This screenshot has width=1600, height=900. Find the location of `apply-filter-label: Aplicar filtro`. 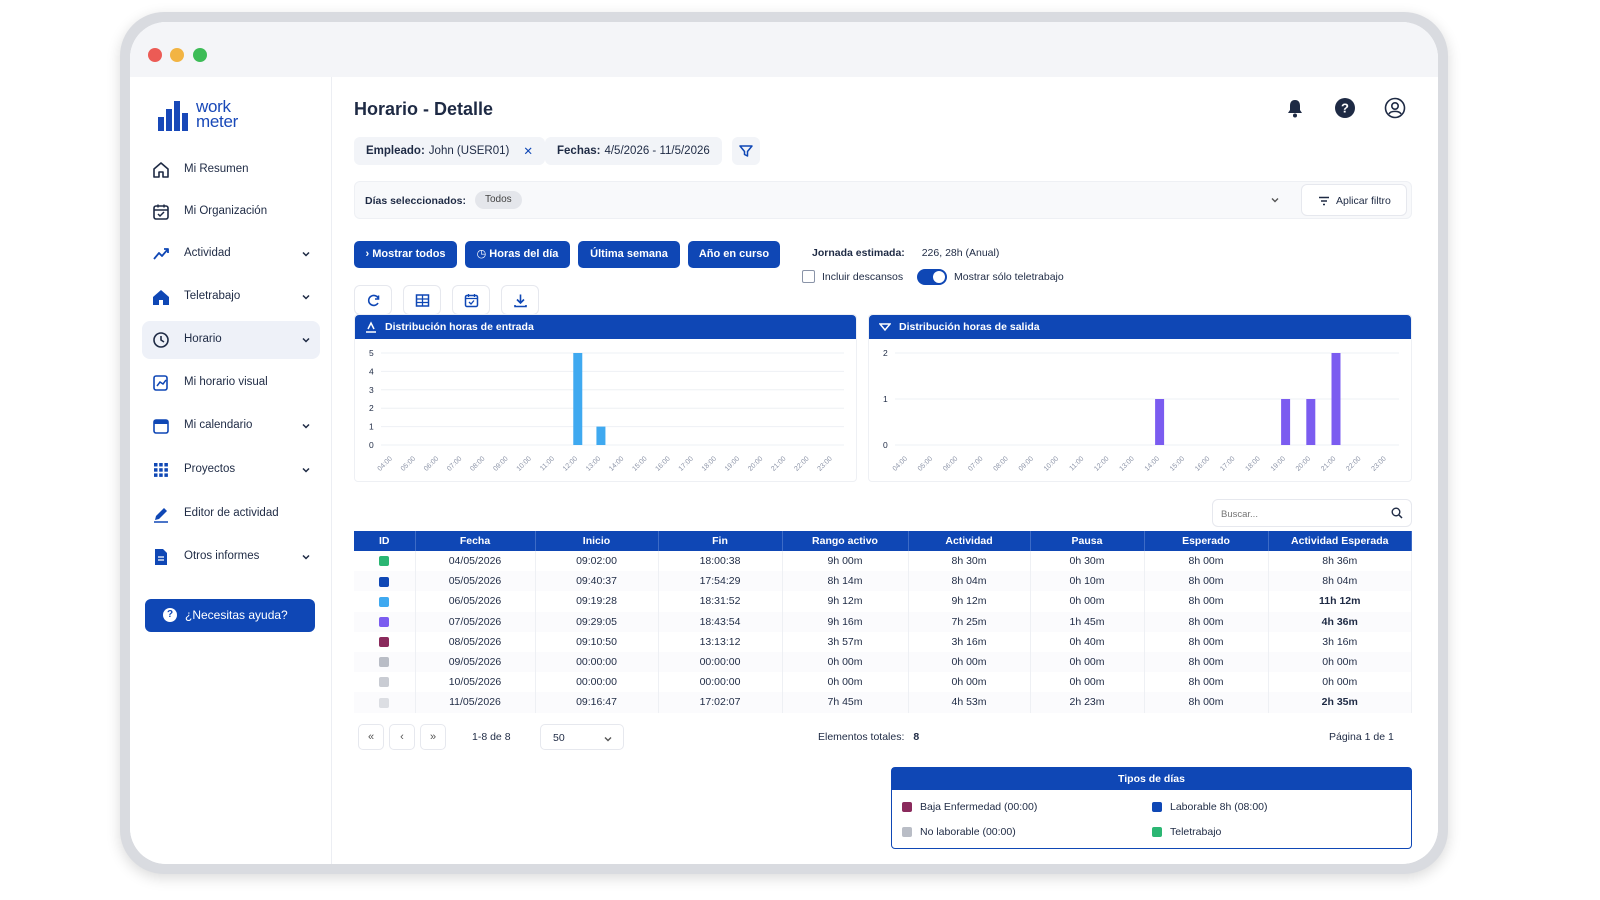

apply-filter-label: Aplicar filtro is located at coordinates (1363, 201).